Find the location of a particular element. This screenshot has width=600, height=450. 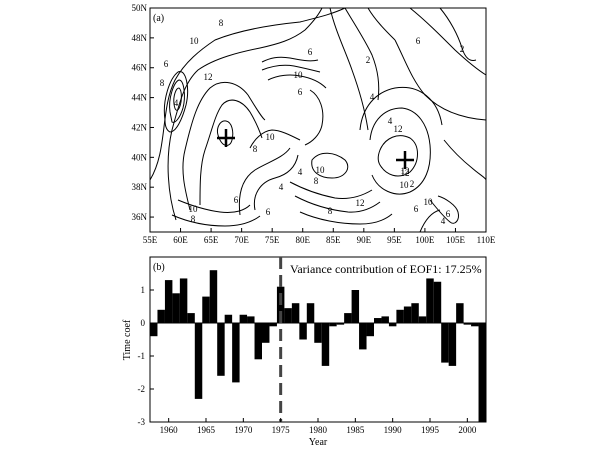

panel-b-label: (b) is located at coordinates (159, 267).